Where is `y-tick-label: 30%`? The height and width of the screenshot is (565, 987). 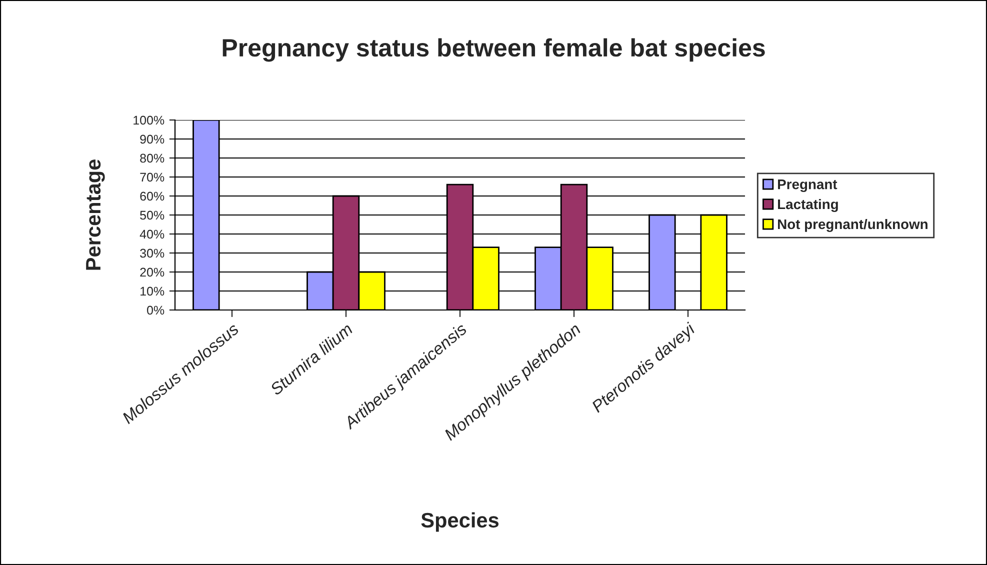 y-tick-label: 30% is located at coordinates (152, 253).